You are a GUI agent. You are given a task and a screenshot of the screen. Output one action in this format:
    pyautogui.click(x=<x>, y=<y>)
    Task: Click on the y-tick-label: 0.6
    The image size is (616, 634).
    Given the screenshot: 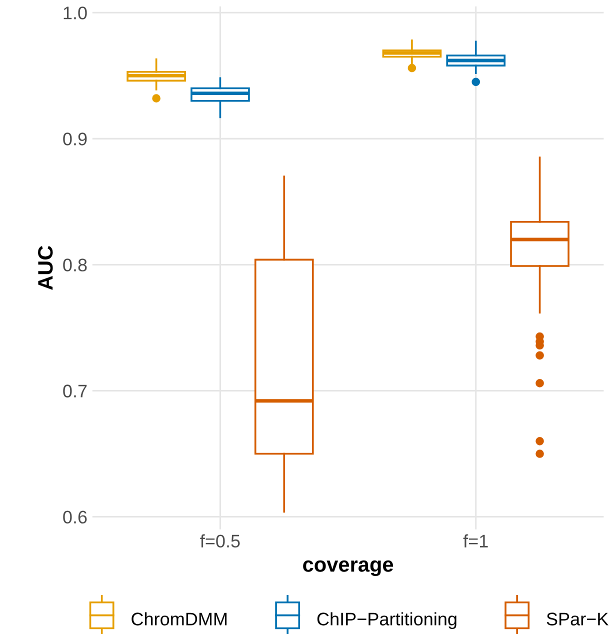 What is the action you would take?
    pyautogui.click(x=75, y=517)
    